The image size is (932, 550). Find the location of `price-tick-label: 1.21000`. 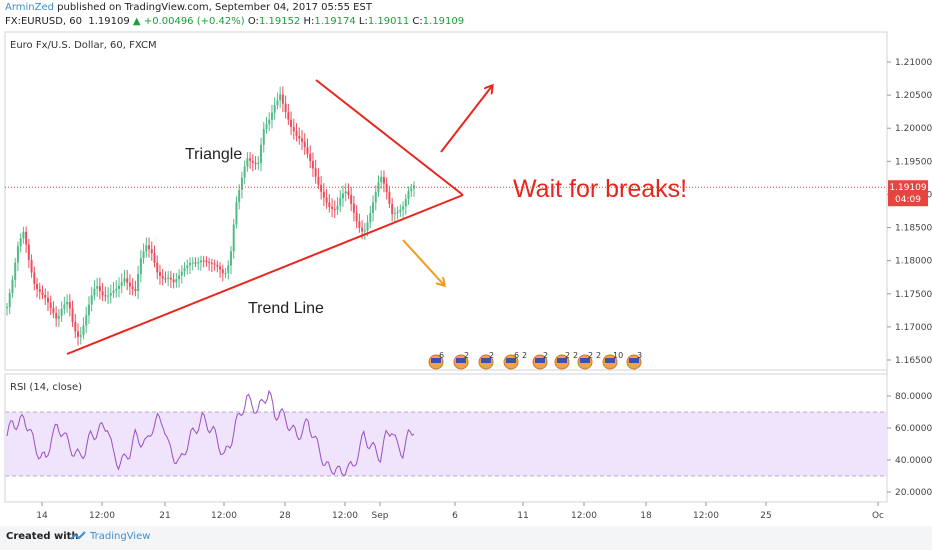

price-tick-label: 1.21000 is located at coordinates (913, 63).